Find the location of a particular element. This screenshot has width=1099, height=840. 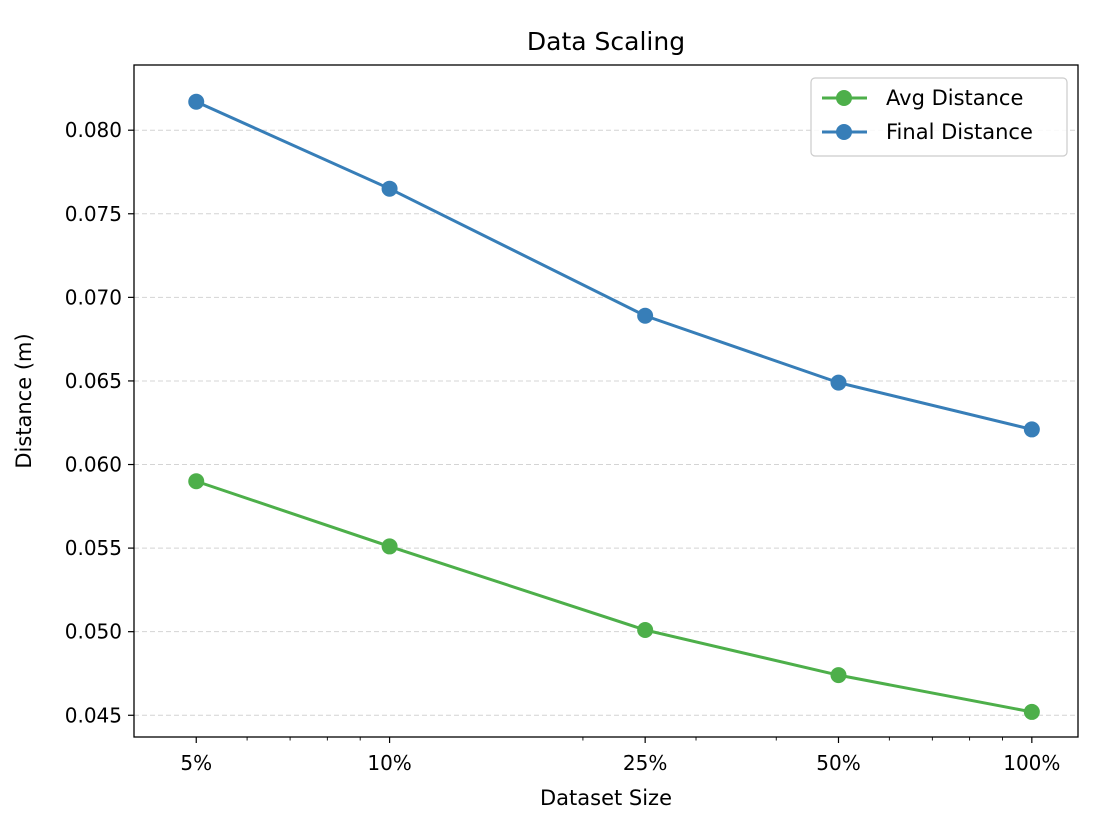

legend-marker-avg-distance is located at coordinates (844, 98).